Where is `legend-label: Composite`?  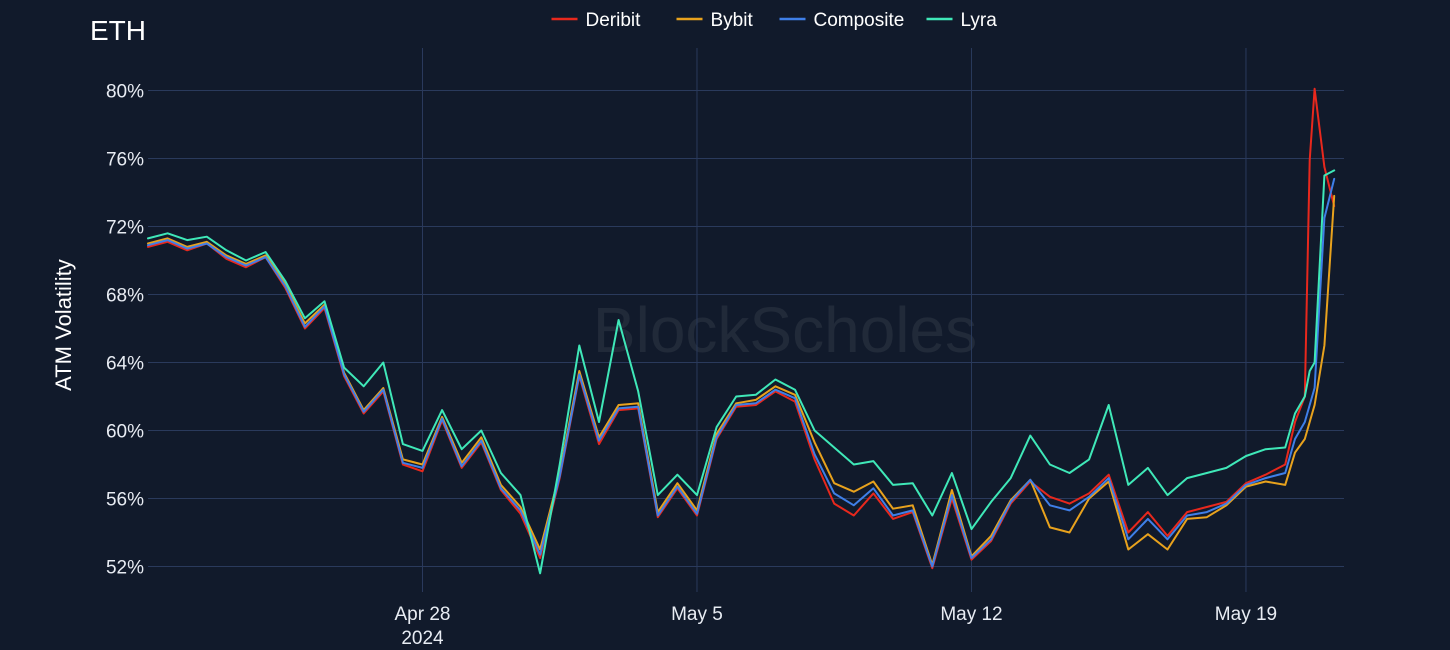
legend-label: Composite is located at coordinates (859, 20).